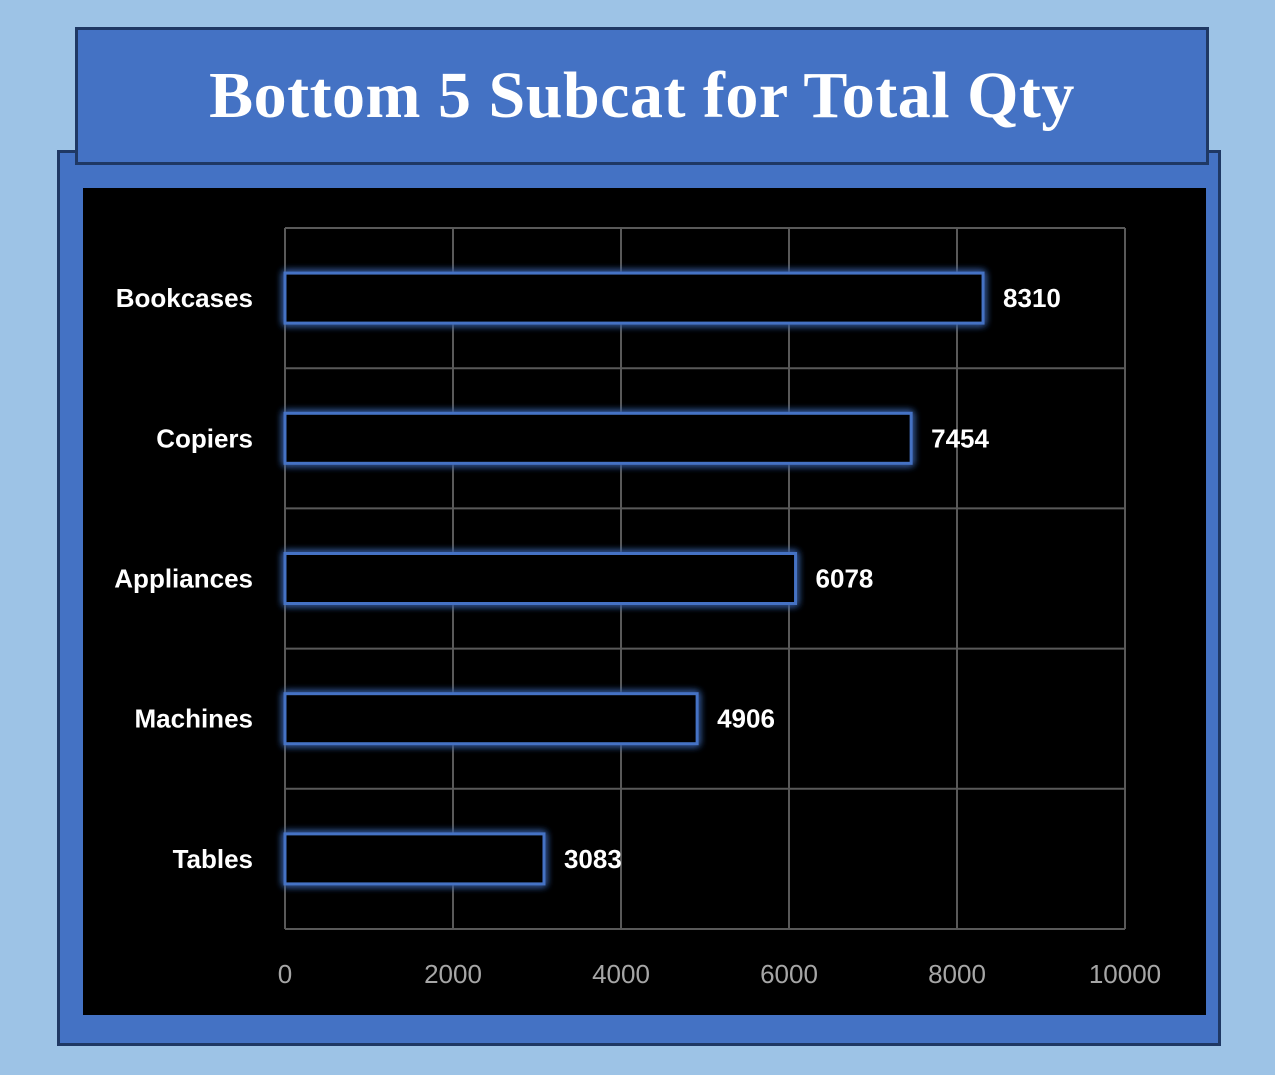  Describe the element at coordinates (1125, 974) in the screenshot. I see `x-tick-label: 10000` at that location.